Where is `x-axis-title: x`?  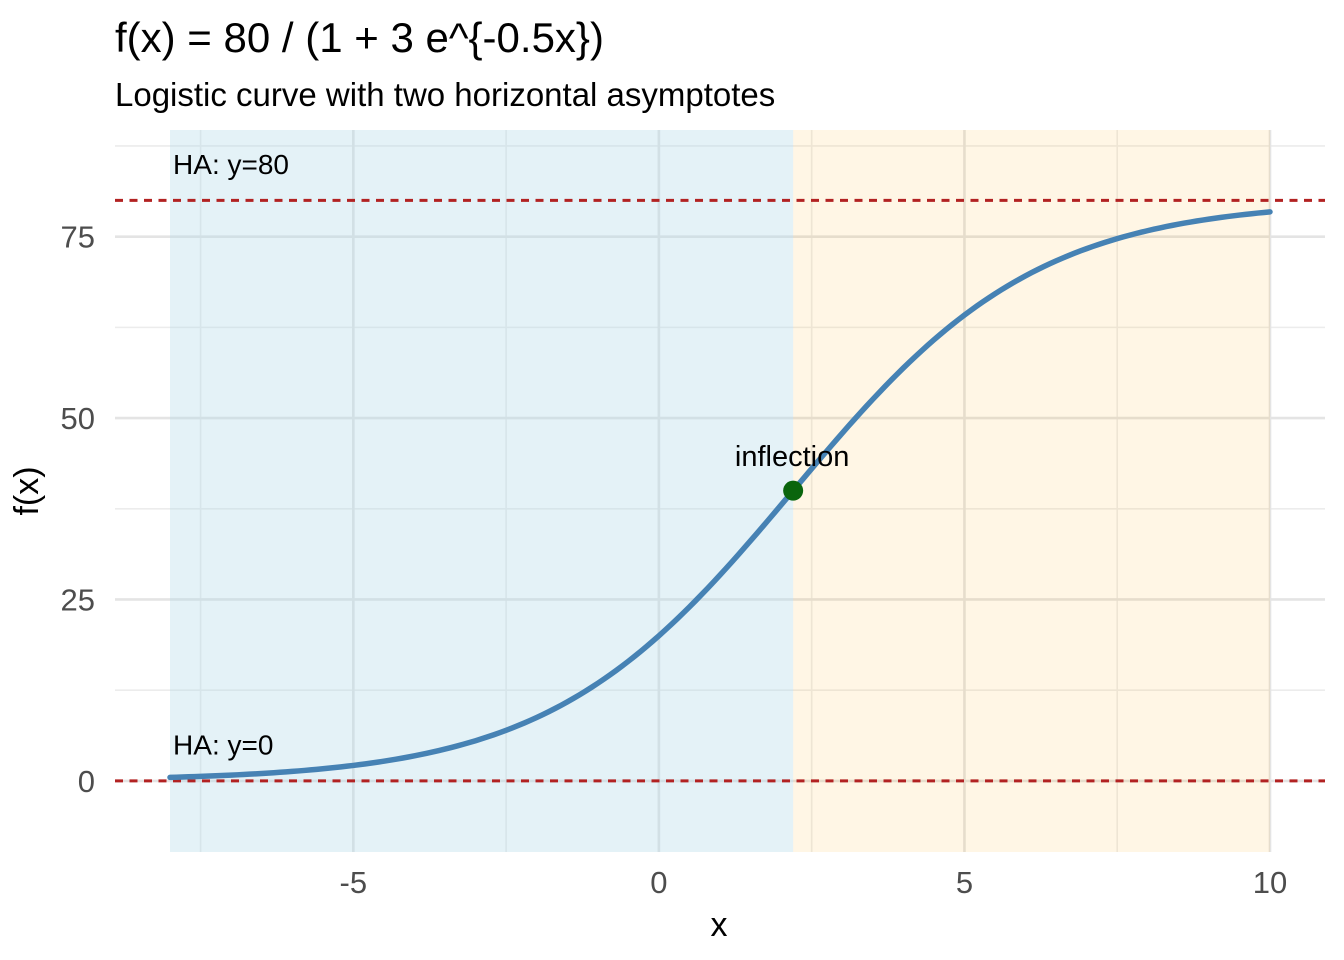 x-axis-title: x is located at coordinates (719, 925).